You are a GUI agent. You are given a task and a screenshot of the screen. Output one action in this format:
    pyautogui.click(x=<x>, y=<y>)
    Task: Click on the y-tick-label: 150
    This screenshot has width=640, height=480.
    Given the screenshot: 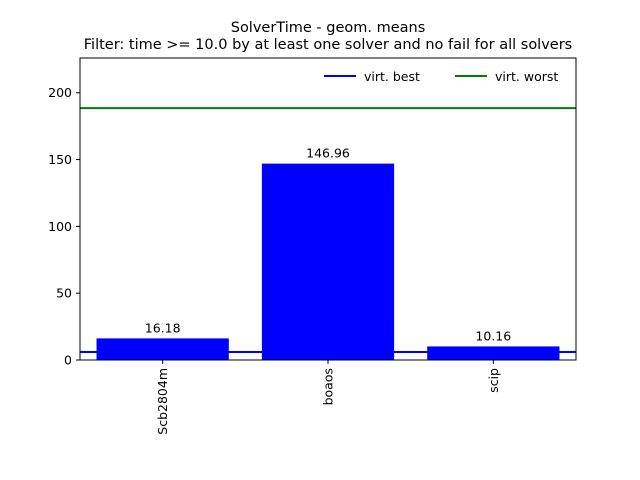 What is the action you would take?
    pyautogui.click(x=60, y=159)
    